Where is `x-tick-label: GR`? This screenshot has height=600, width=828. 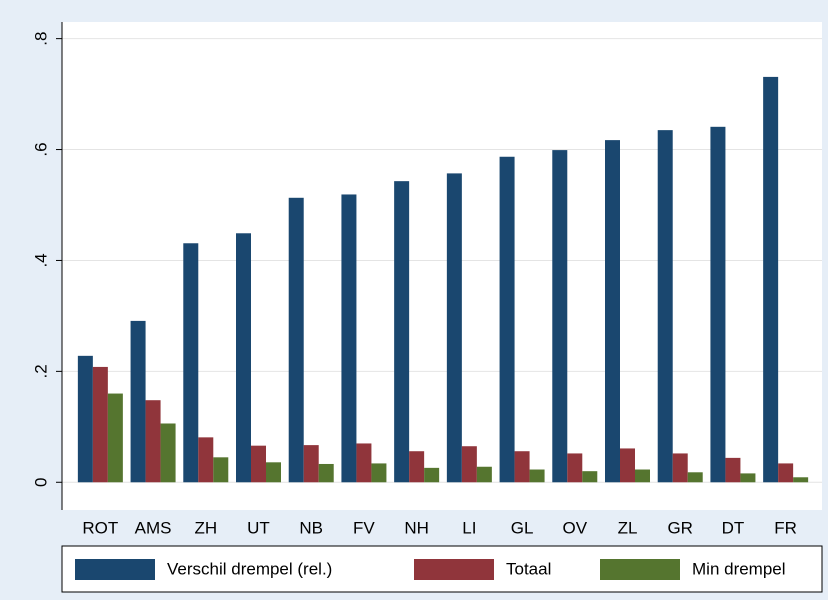 x-tick-label: GR is located at coordinates (680, 527).